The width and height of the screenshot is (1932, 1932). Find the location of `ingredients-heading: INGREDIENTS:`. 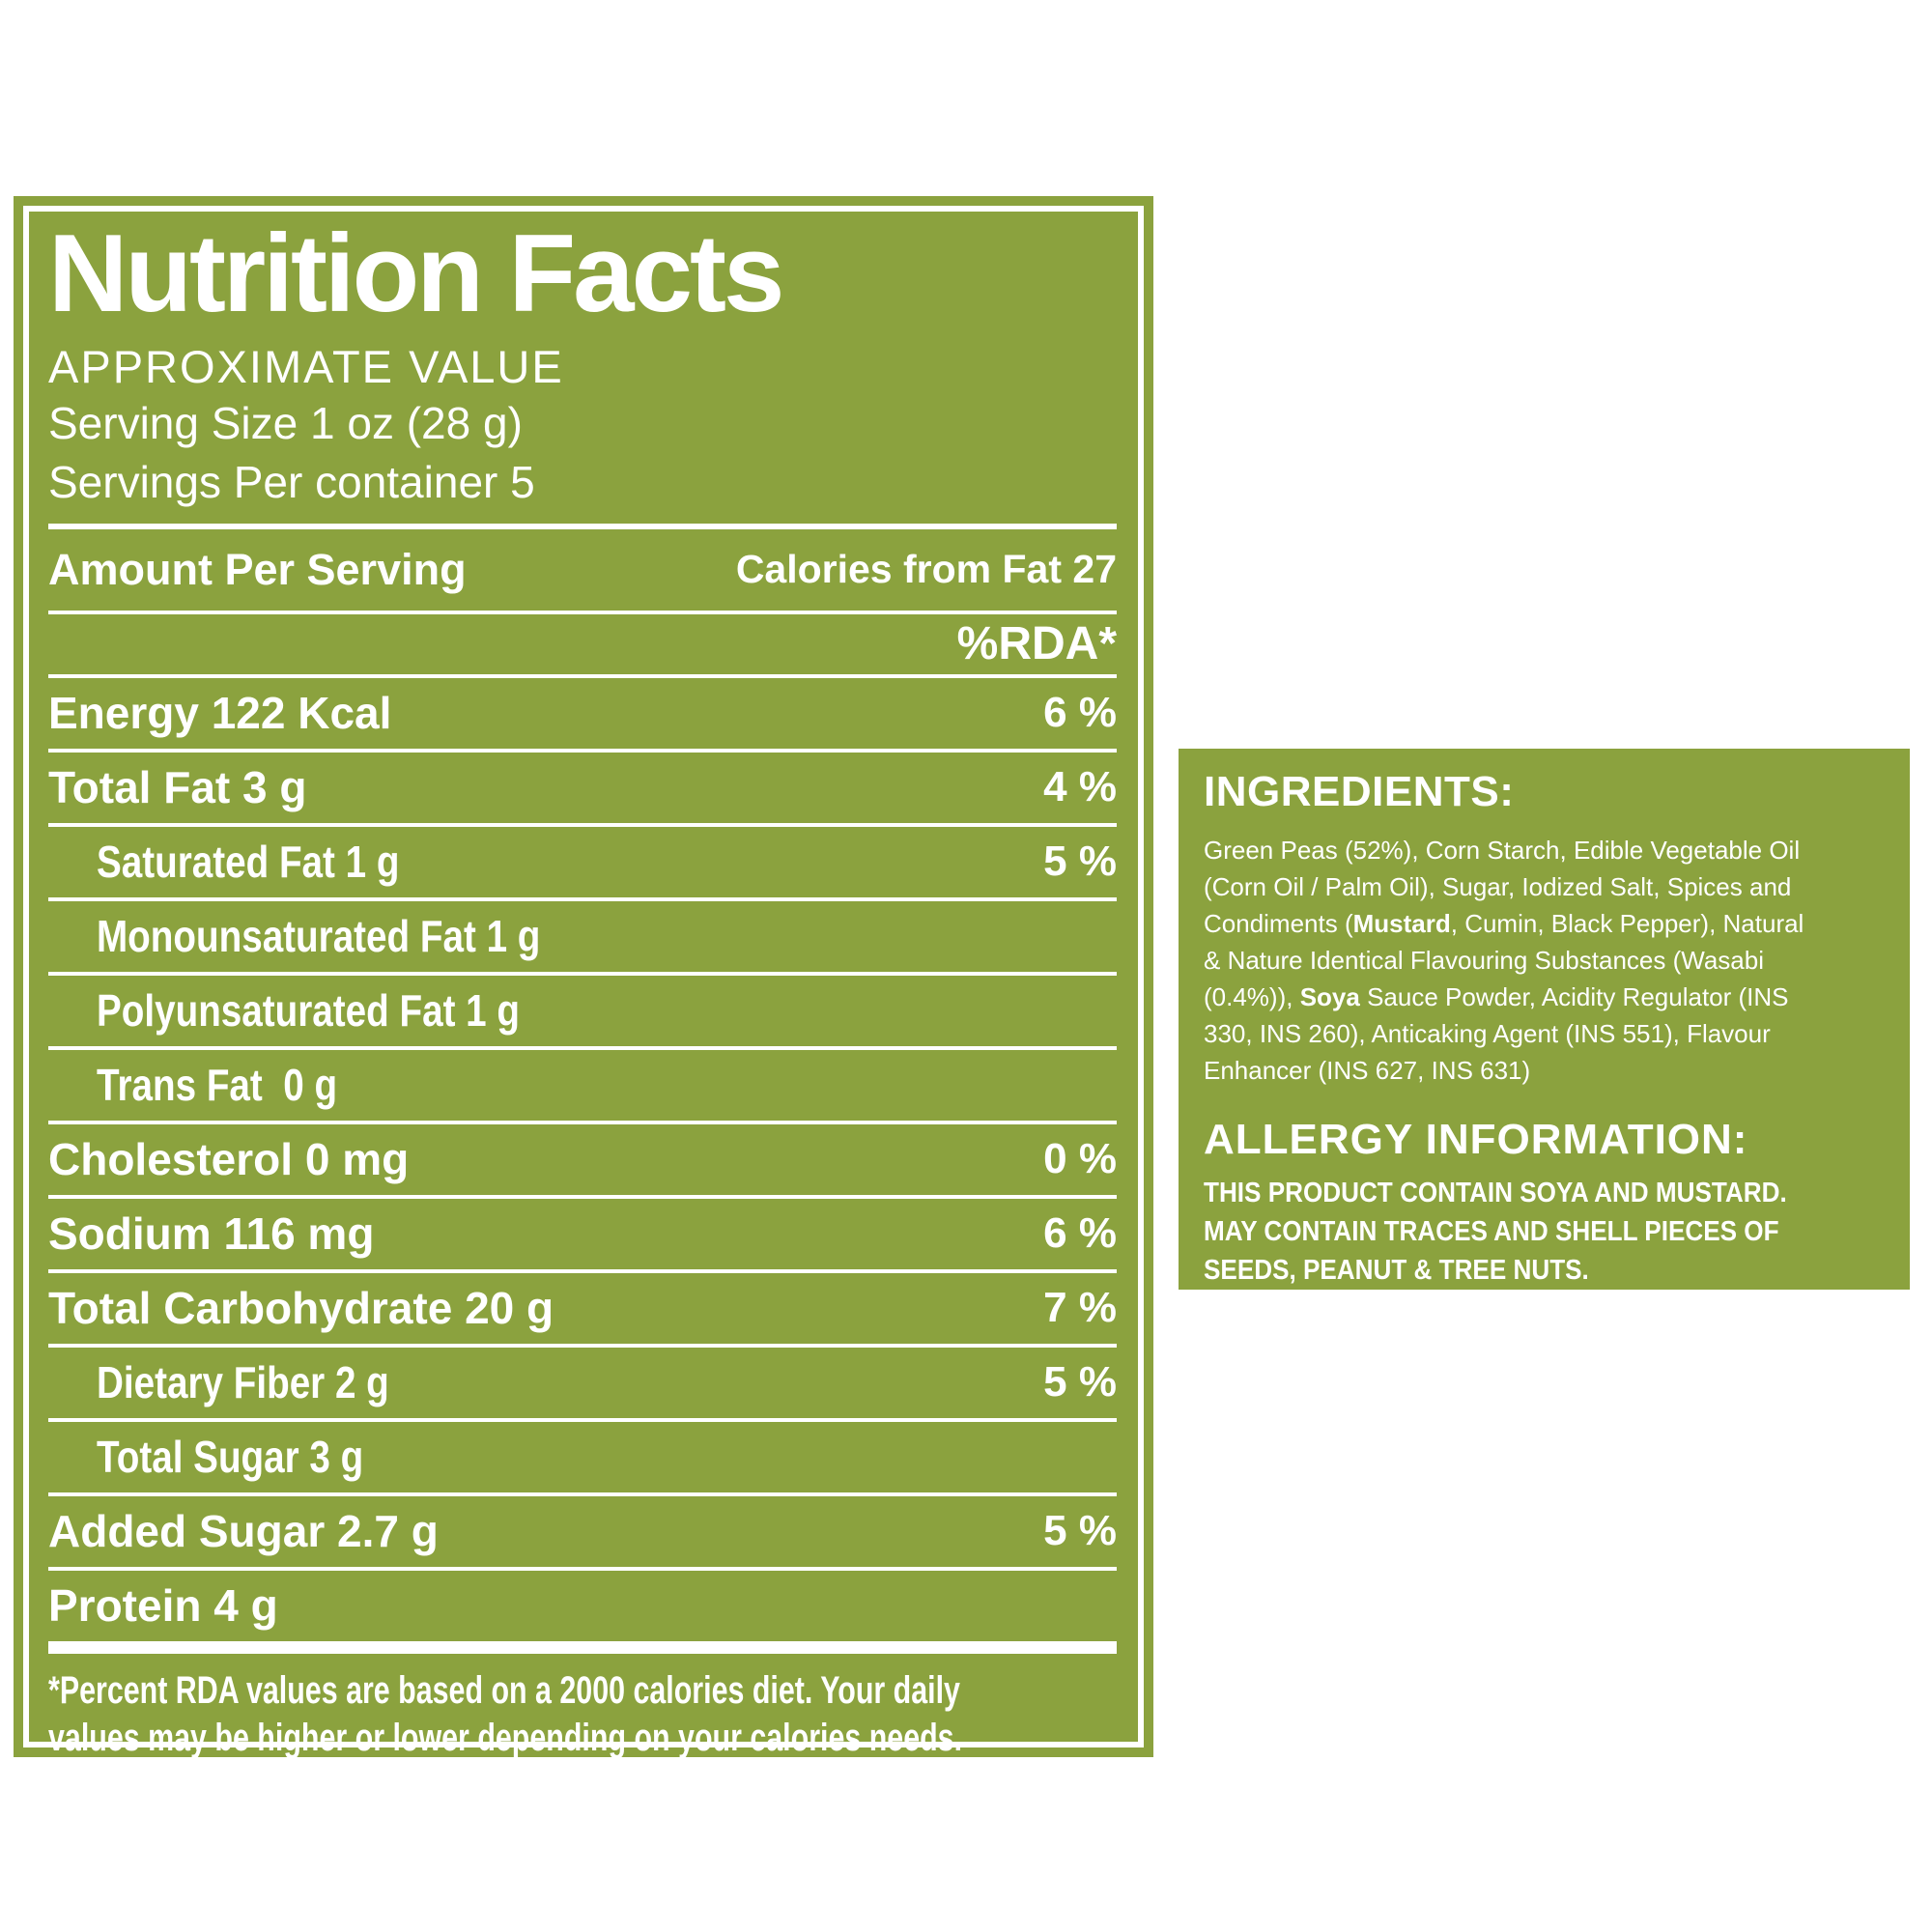

ingredients-heading: INGREDIENTS: is located at coordinates (1359, 791).